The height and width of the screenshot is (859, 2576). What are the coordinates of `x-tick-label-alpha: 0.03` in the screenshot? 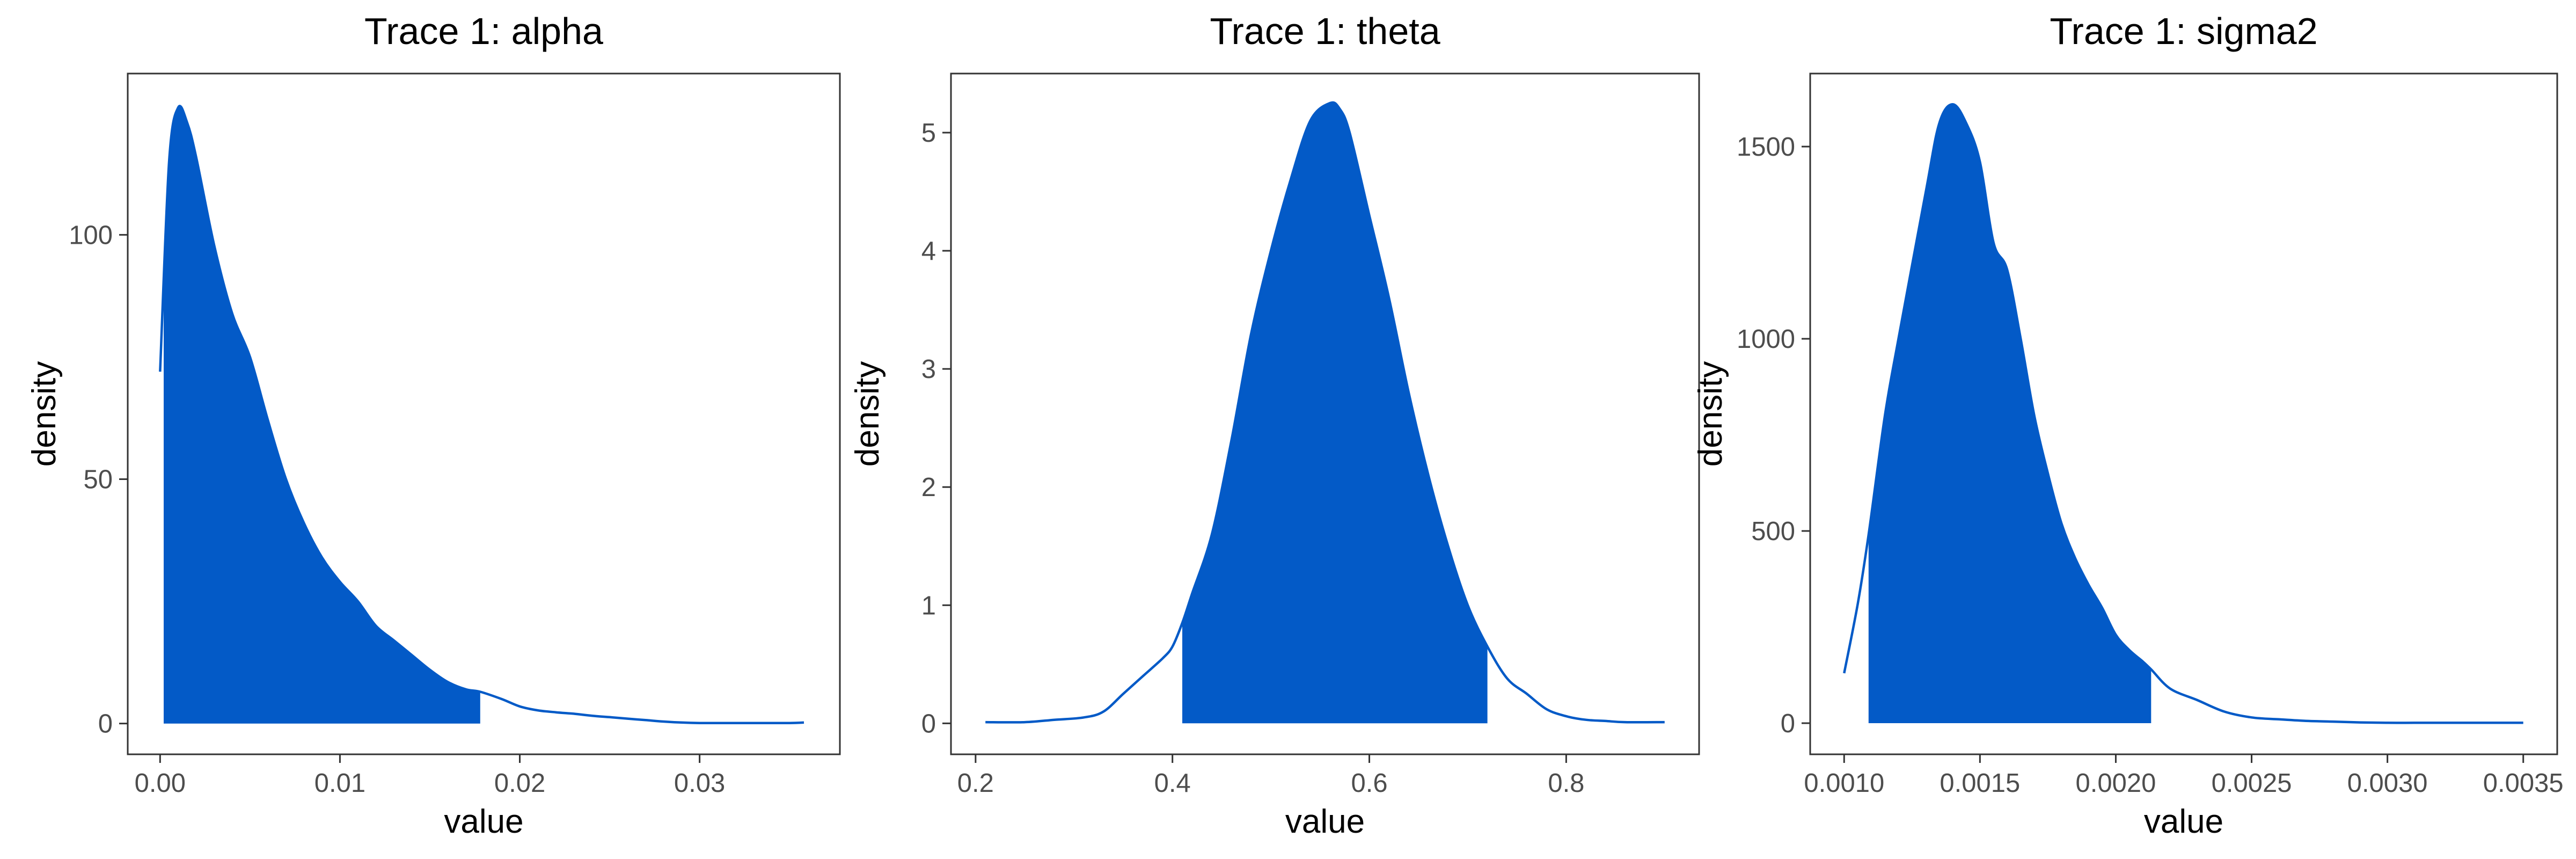 It's located at (699, 783).